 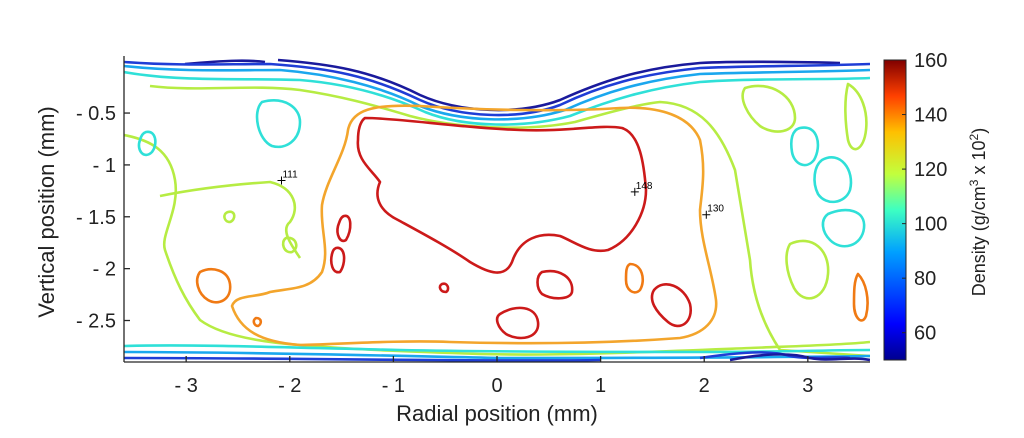 I want to click on colorbar-tick-label: 100, so click(x=930, y=225).